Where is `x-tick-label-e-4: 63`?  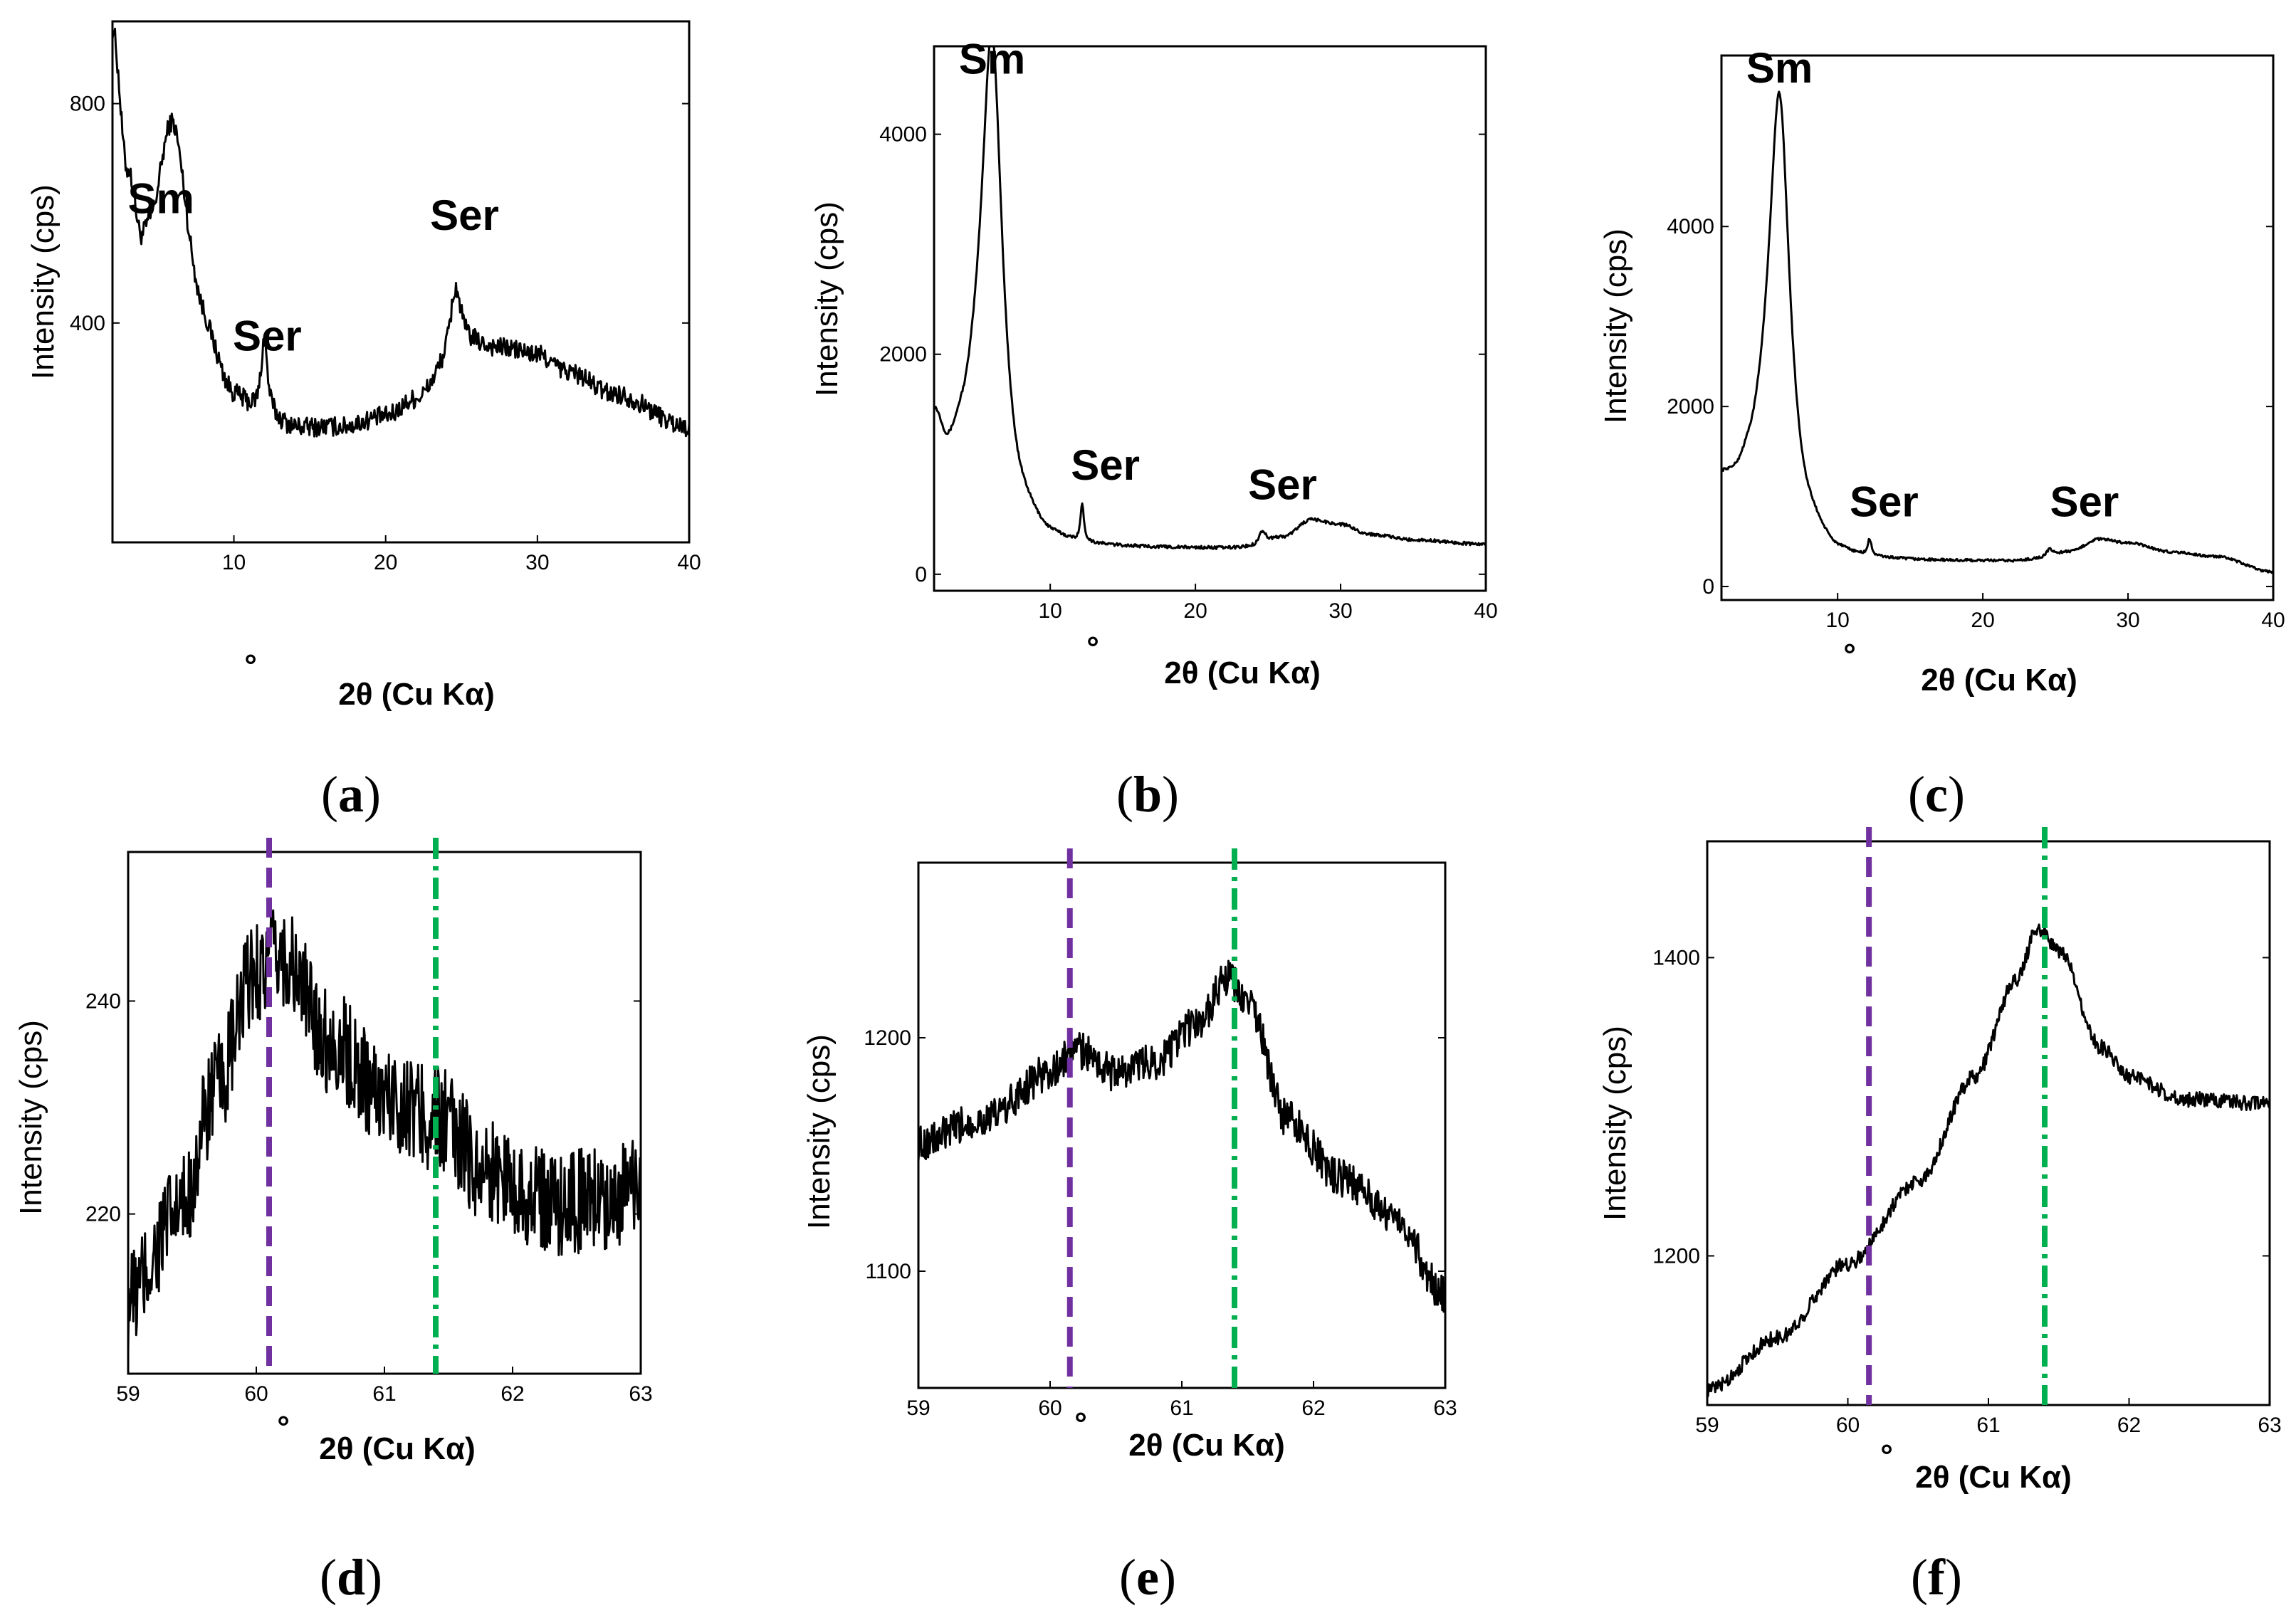
x-tick-label-e-4: 63 is located at coordinates (1445, 1408).